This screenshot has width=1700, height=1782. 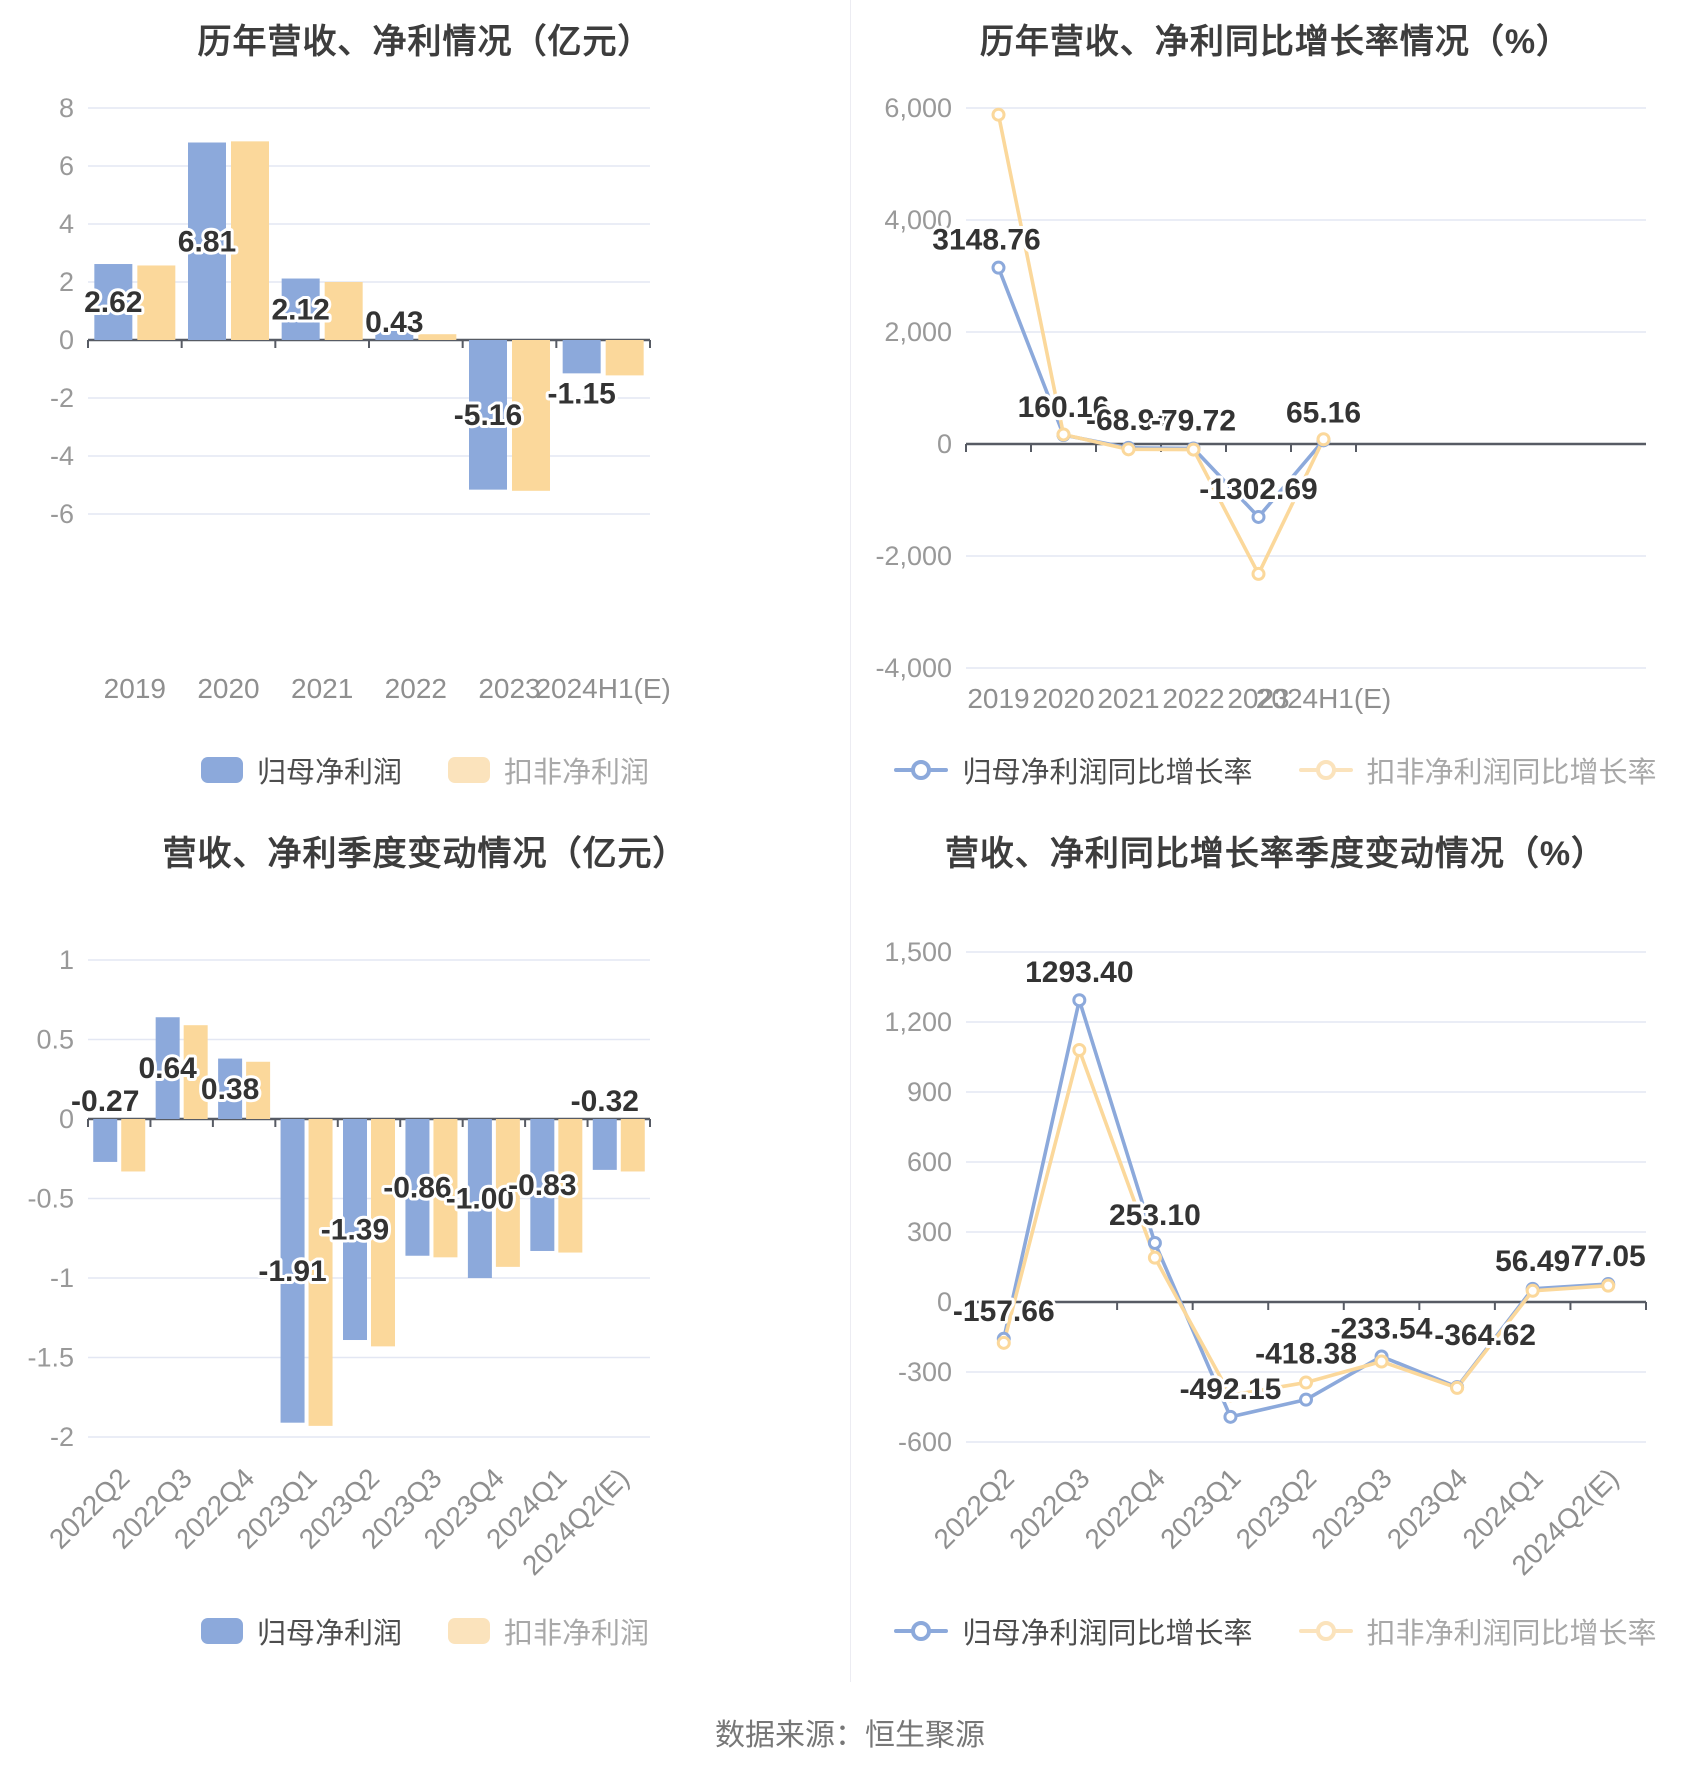 I want to click on svg-text: 1,500, so click(x=918, y=952).